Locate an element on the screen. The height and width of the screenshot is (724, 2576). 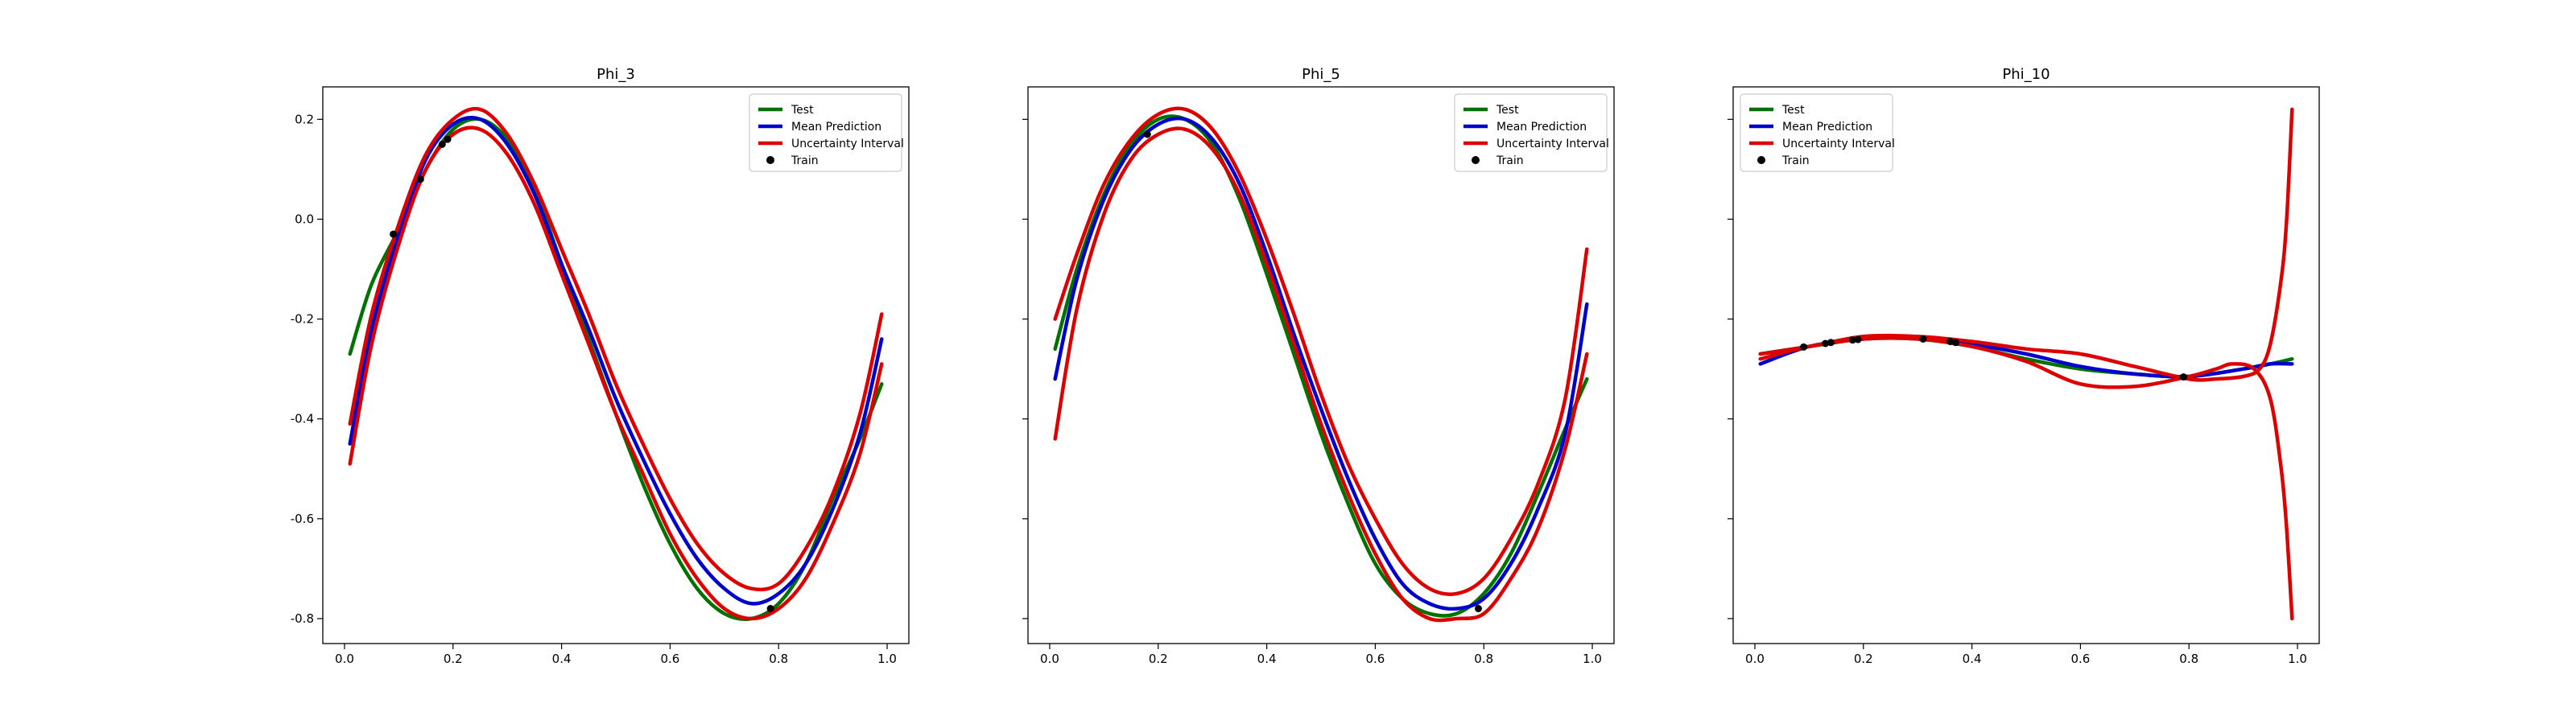
chart-title: Phi_10 is located at coordinates (2026, 74).